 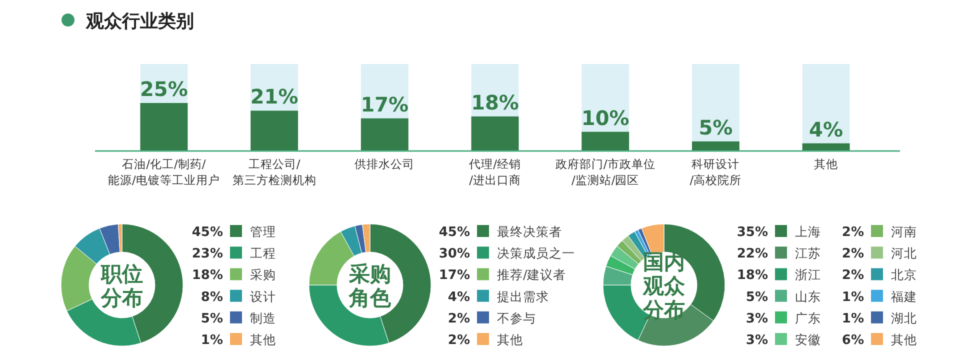 What do you see at coordinates (164, 172) in the screenshot?
I see `x-tick-label: 石油/化工/制药/能源/电镀等工业用户` at bounding box center [164, 172].